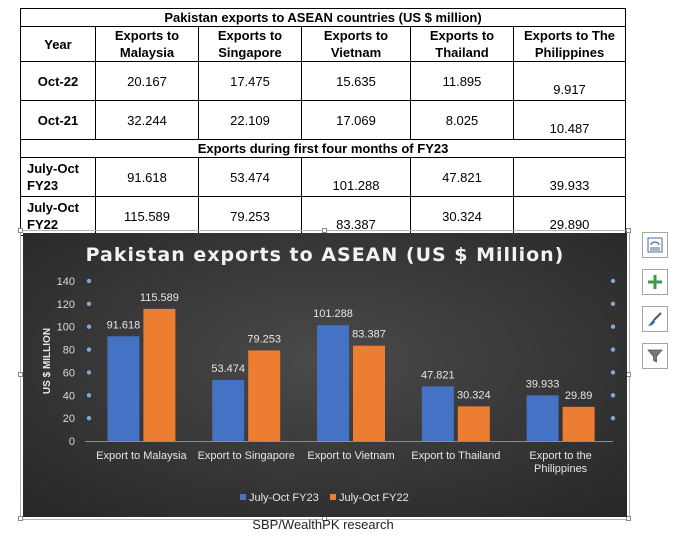 The width and height of the screenshot is (678, 548). I want to click on table-cell: 22.109, so click(250, 120).